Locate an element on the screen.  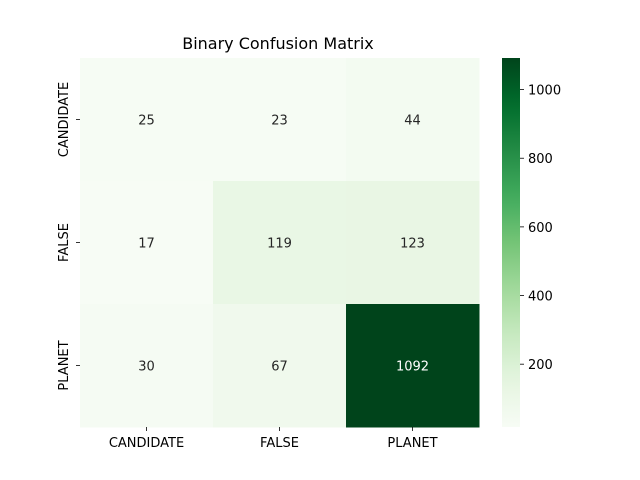
cell-value-label: 44 is located at coordinates (412, 121).